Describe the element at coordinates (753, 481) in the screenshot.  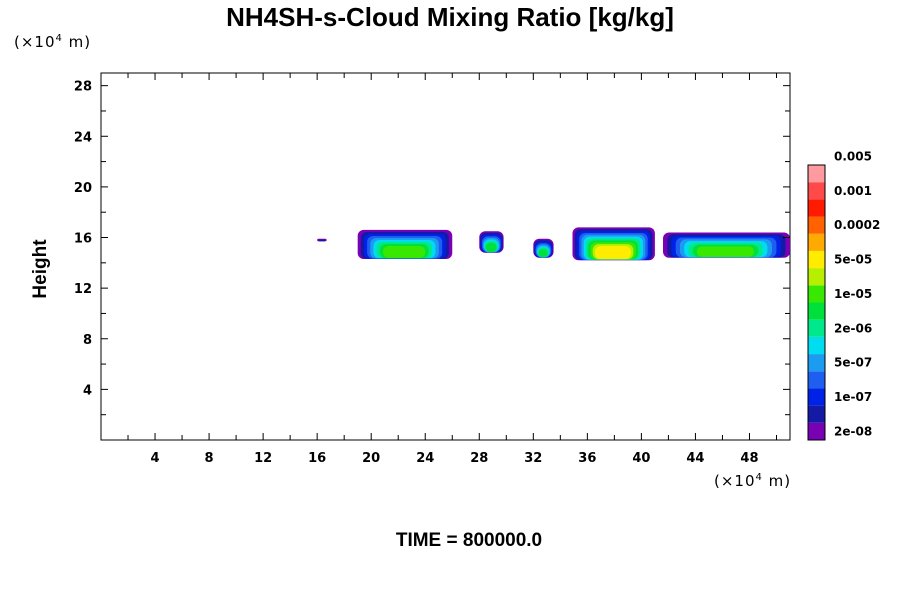
I see `x-unit-label: (×104 m)` at that location.